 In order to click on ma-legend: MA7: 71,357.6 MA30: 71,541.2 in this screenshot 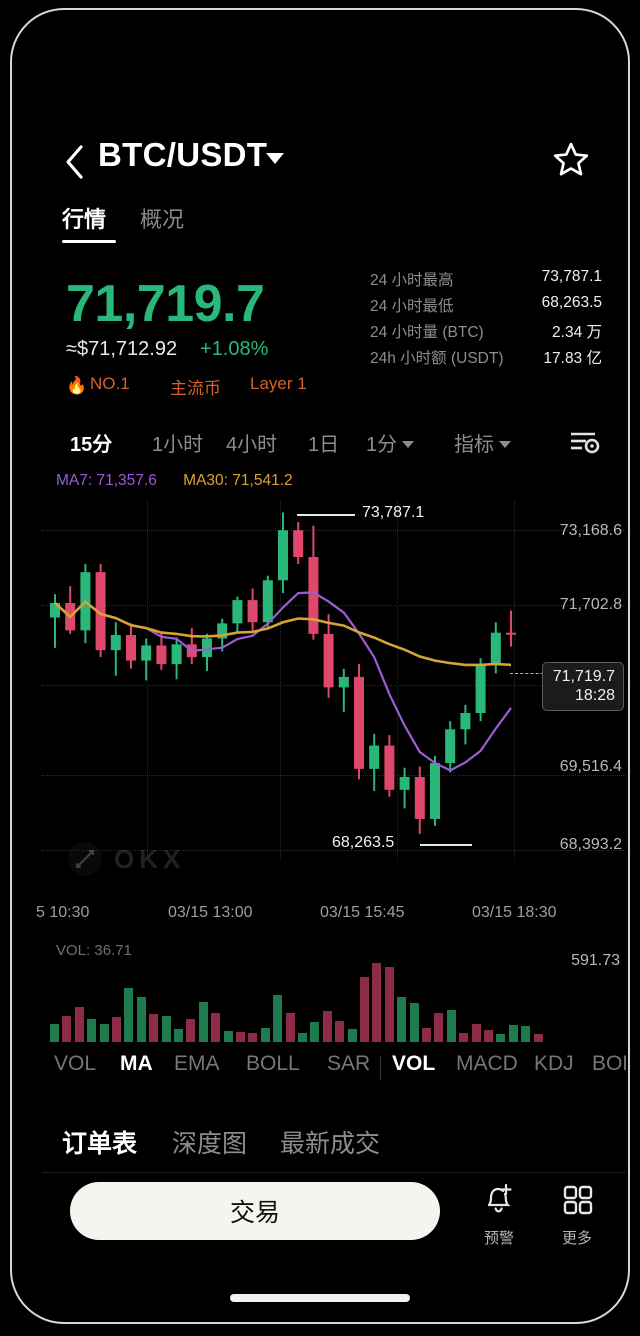, I will do `click(174, 481)`.